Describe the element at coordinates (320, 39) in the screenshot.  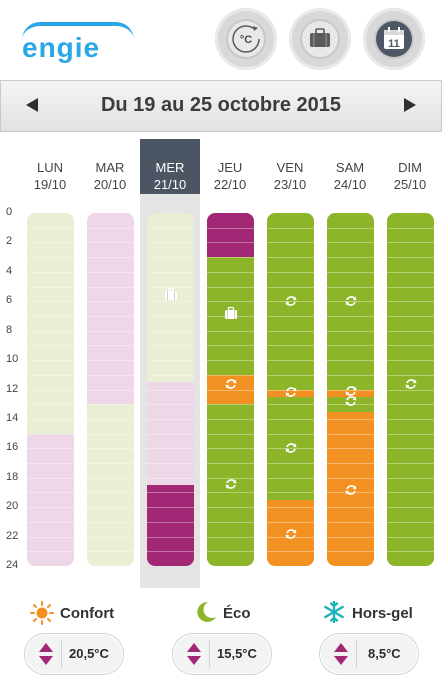
I see `absence-button` at that location.